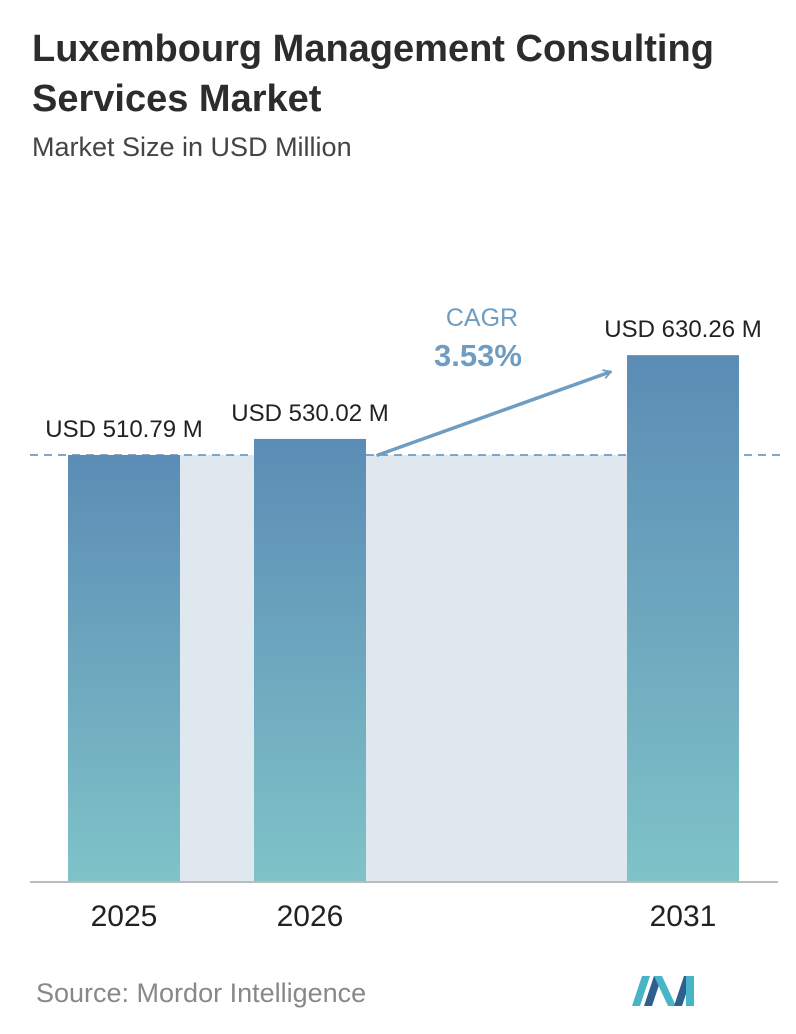  Describe the element at coordinates (124, 916) in the screenshot. I see `x-tick-label-2025: 2025` at that location.